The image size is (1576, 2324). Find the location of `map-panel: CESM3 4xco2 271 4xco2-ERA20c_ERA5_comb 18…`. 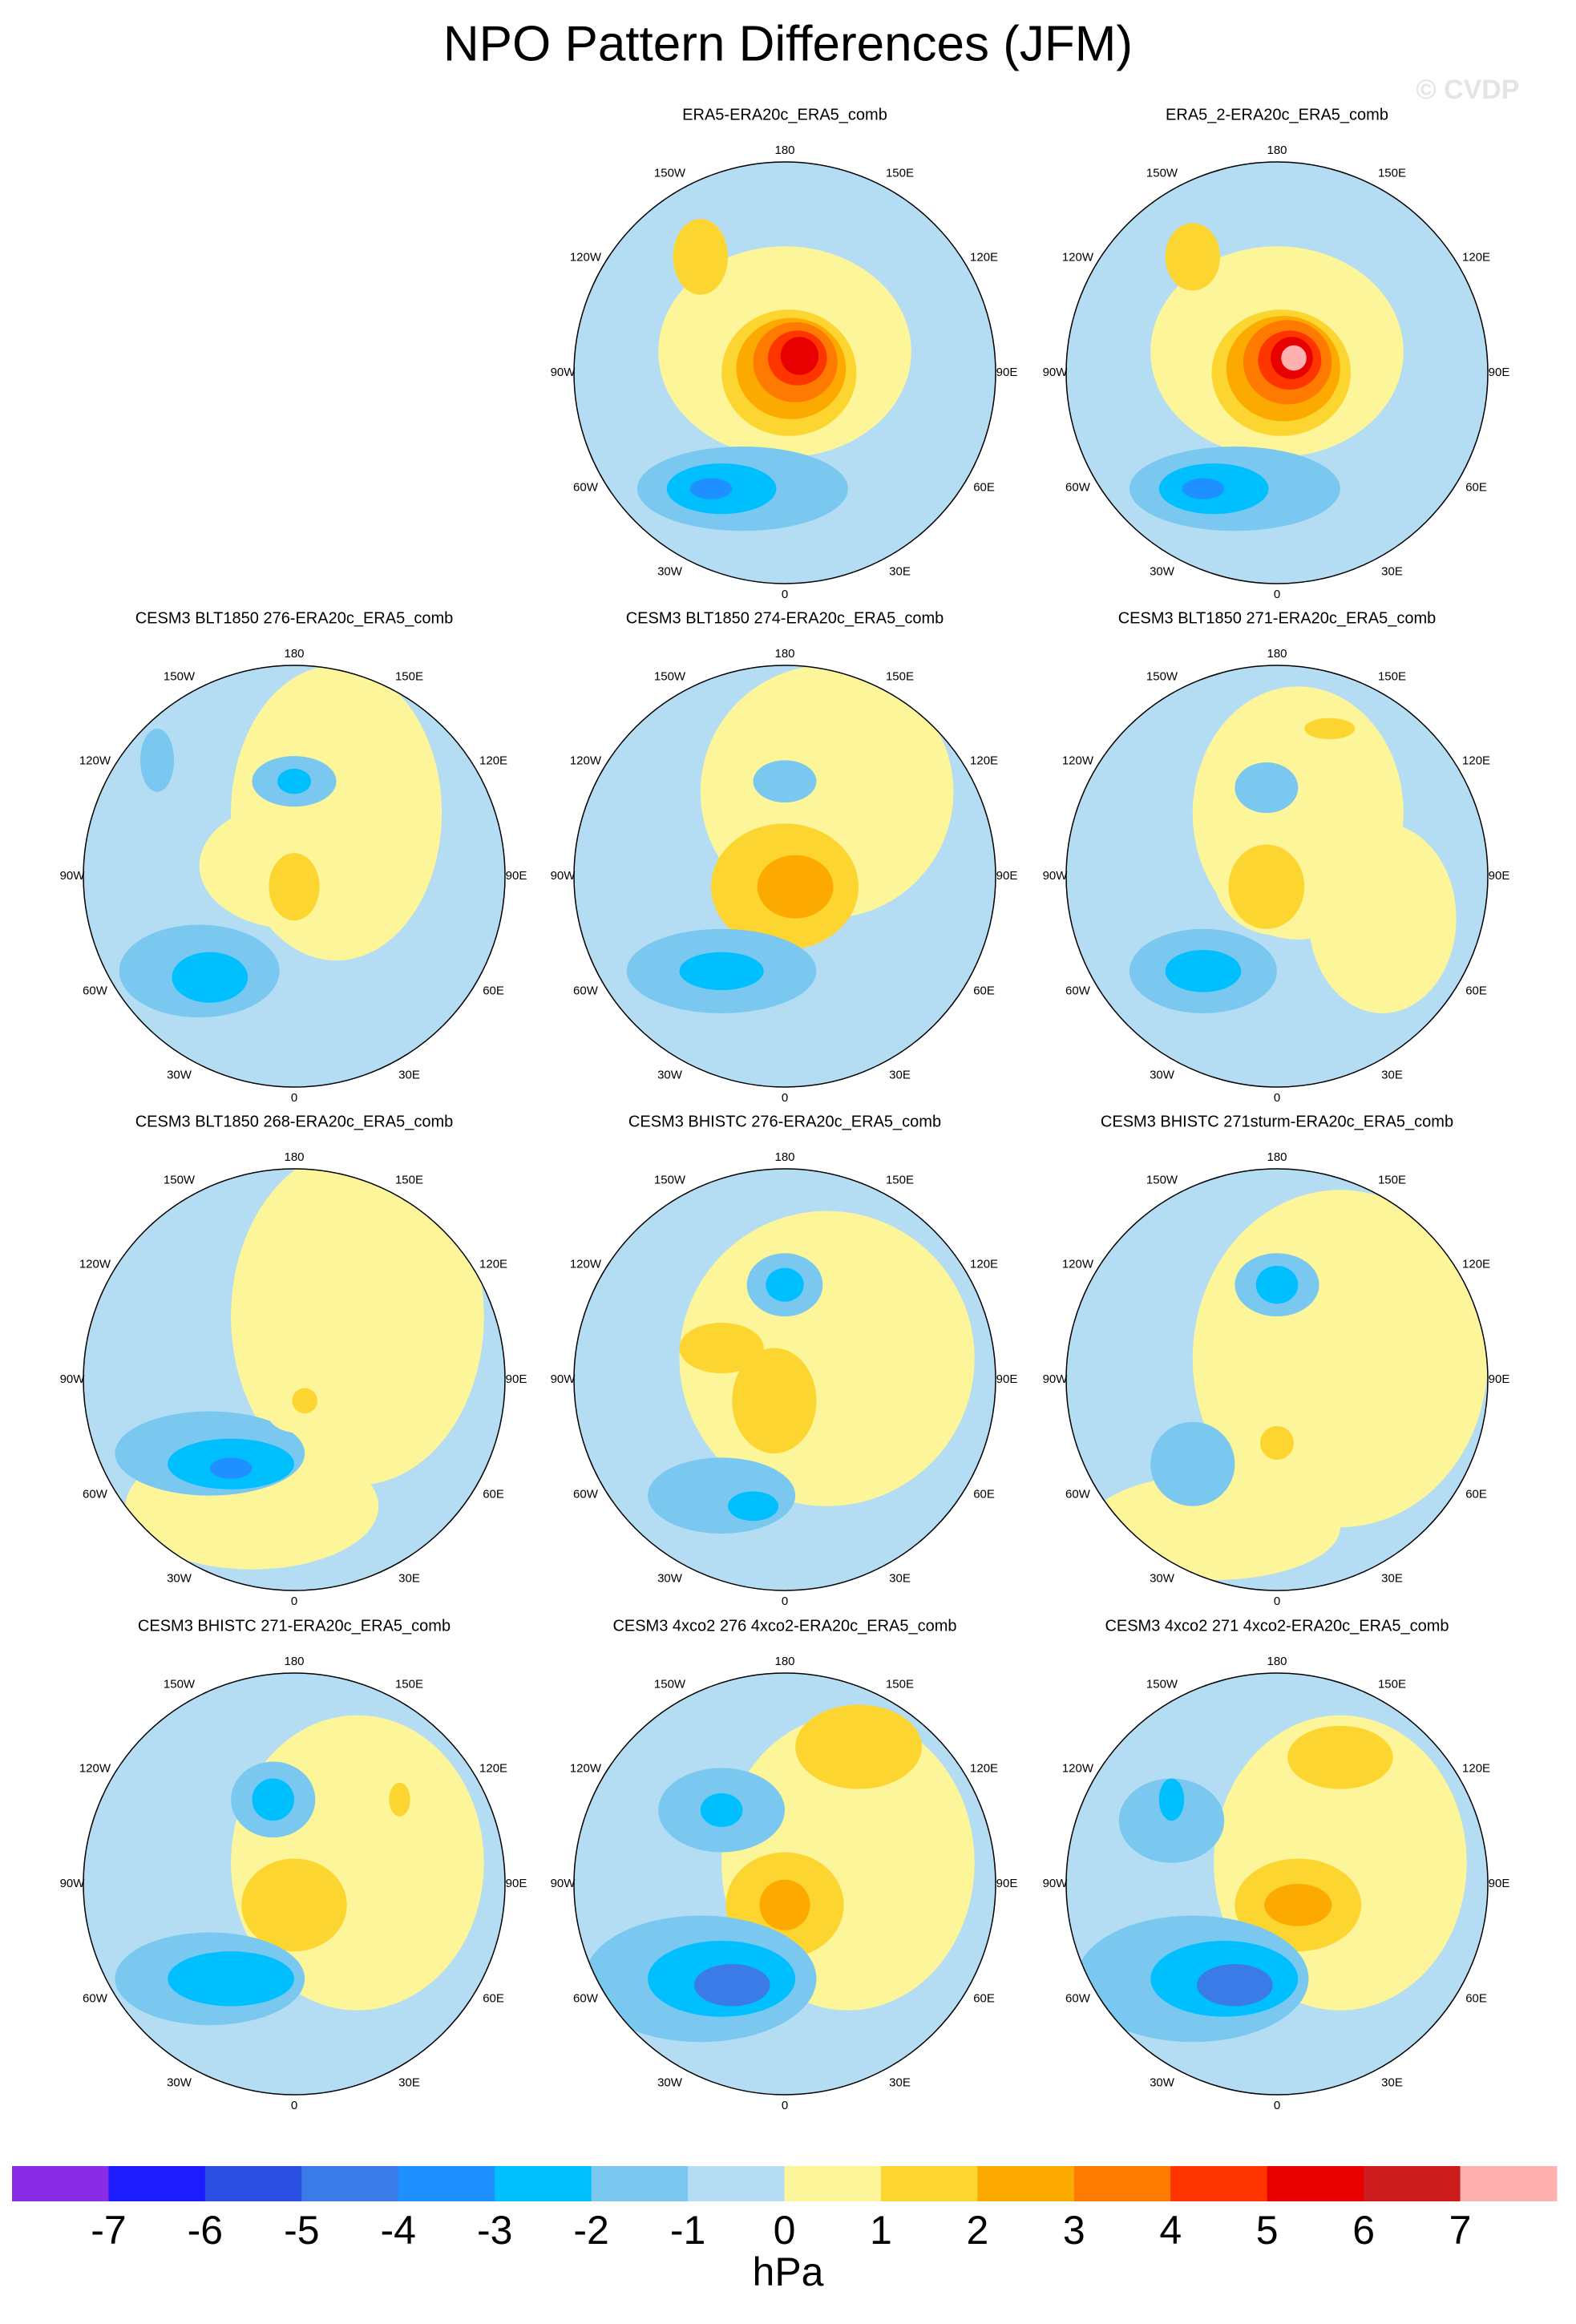

map-panel: CESM3 4xco2 271 4xco2-ERA20c_ERA5_comb 18… is located at coordinates (1276, 1864).